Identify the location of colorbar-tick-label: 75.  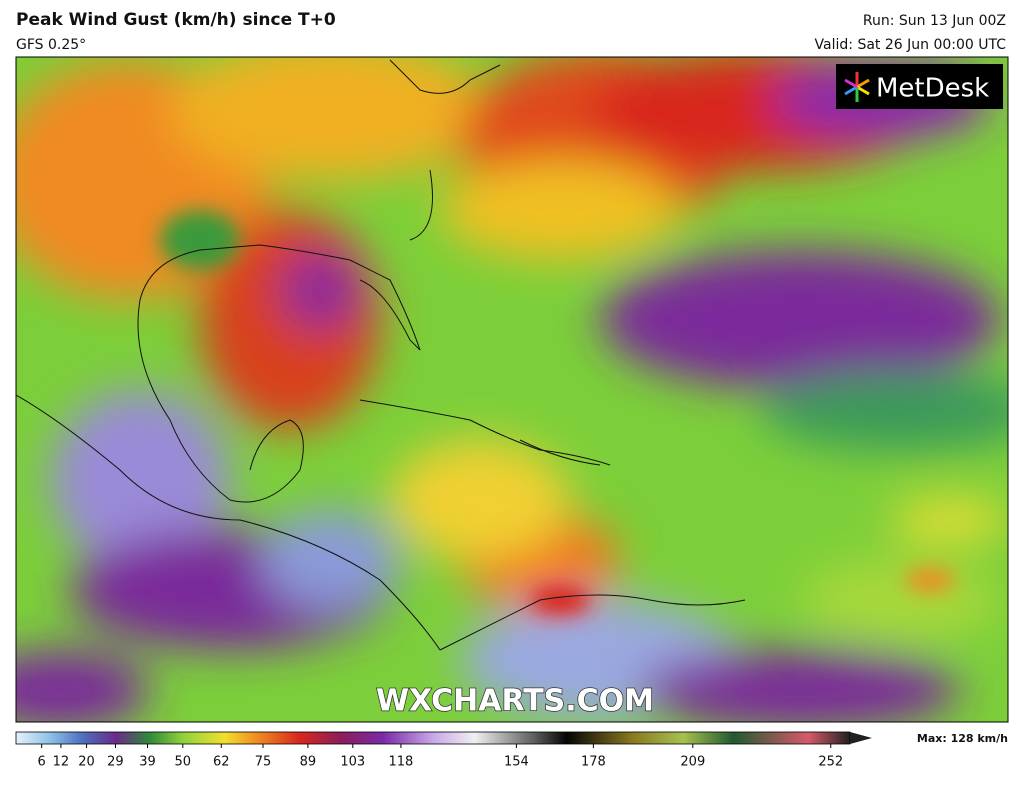
(263, 762).